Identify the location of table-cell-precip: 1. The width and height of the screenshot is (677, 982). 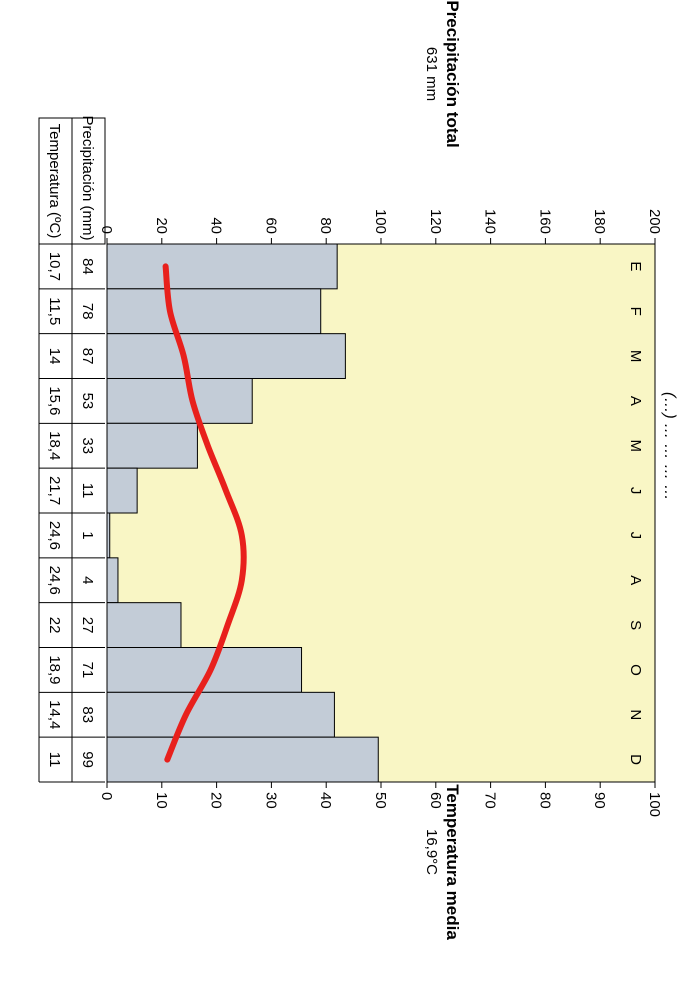
(87, 535).